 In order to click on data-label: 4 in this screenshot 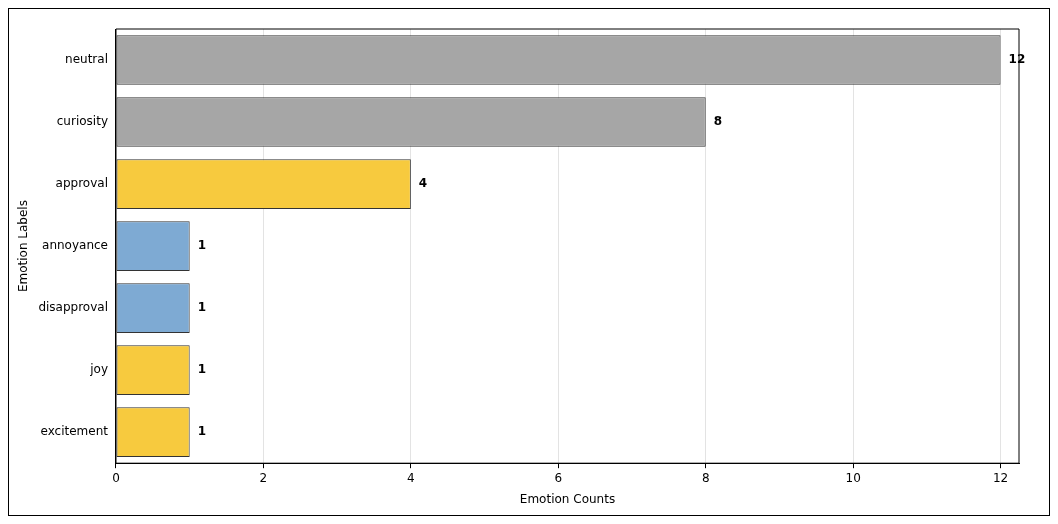, I will do `click(423, 183)`.